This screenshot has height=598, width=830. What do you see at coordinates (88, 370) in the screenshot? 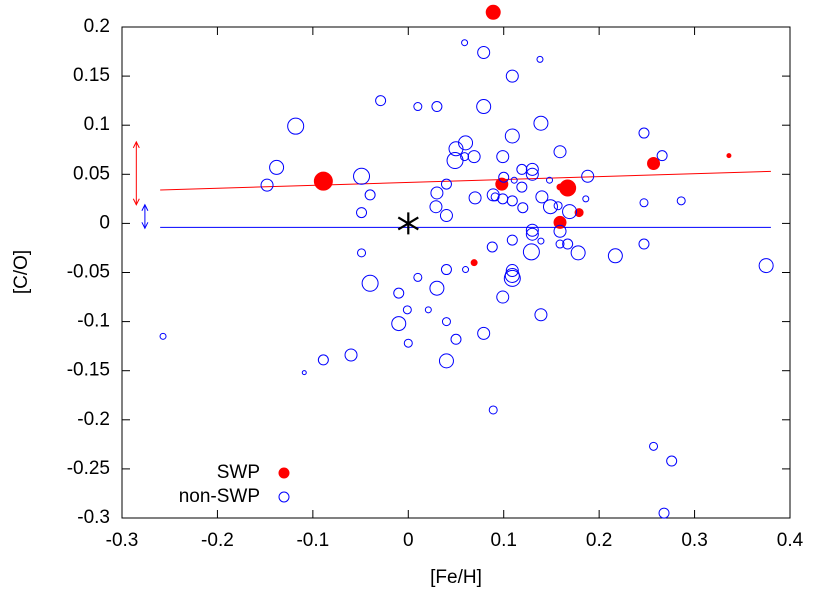
I see `y-tick-label: -0.15` at bounding box center [88, 370].